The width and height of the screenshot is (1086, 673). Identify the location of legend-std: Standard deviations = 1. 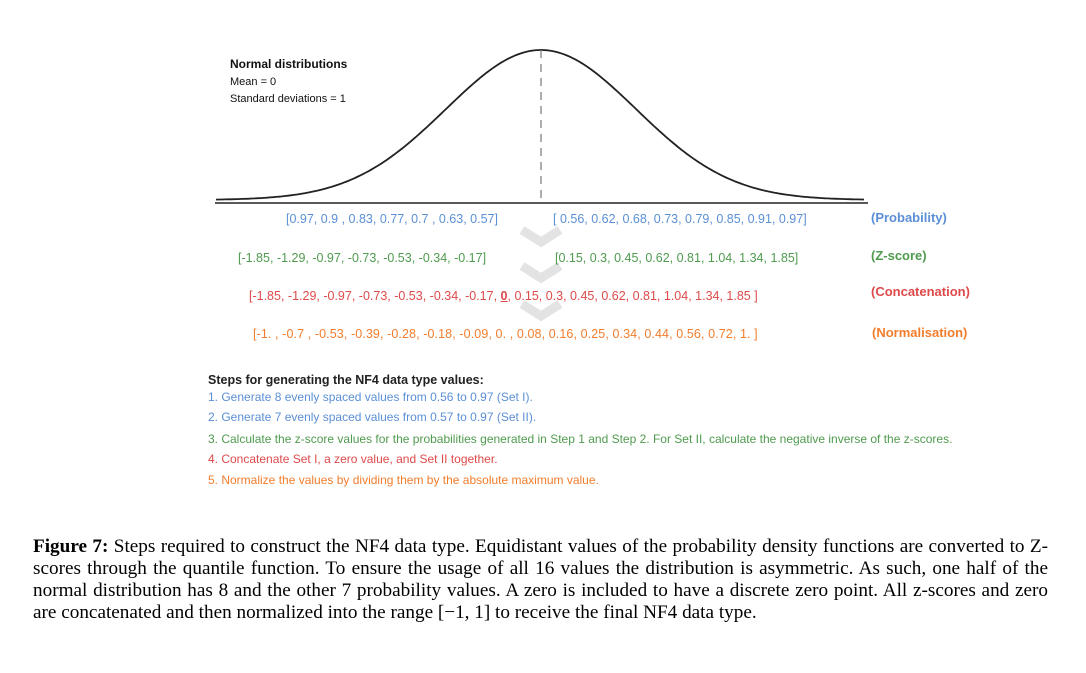
(288, 99).